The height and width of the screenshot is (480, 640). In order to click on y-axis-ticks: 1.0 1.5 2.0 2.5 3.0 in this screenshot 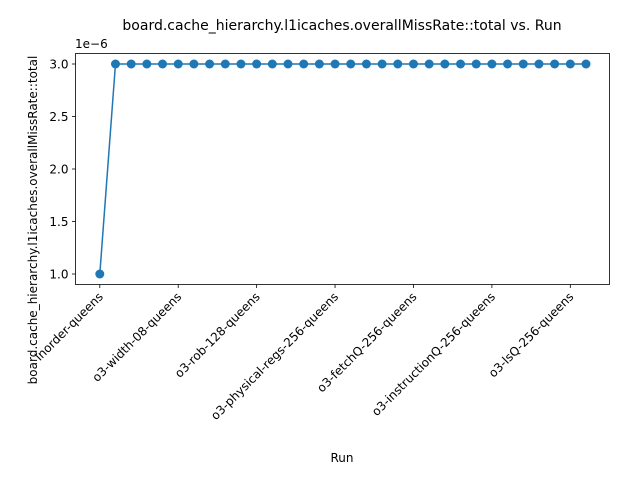, I will do `click(62, 170)`.